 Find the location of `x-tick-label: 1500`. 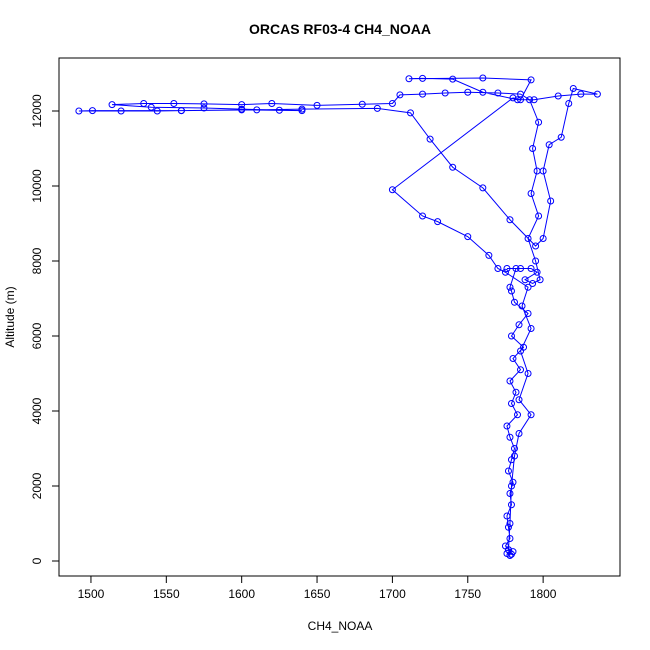

x-tick-label: 1500 is located at coordinates (91, 594).